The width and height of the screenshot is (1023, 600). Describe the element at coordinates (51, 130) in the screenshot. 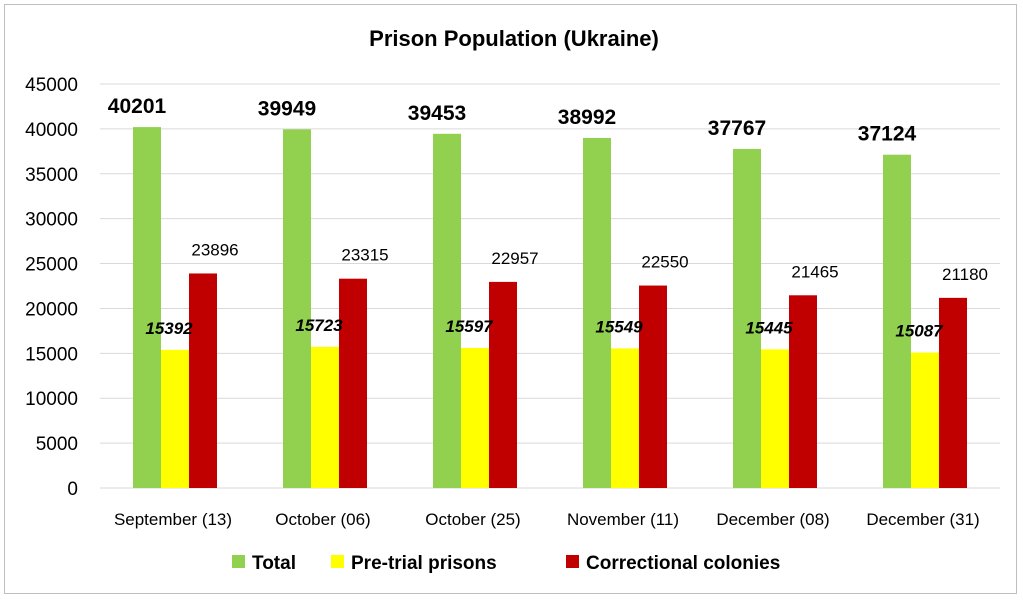

I see `y-tick-label: 40000` at that location.